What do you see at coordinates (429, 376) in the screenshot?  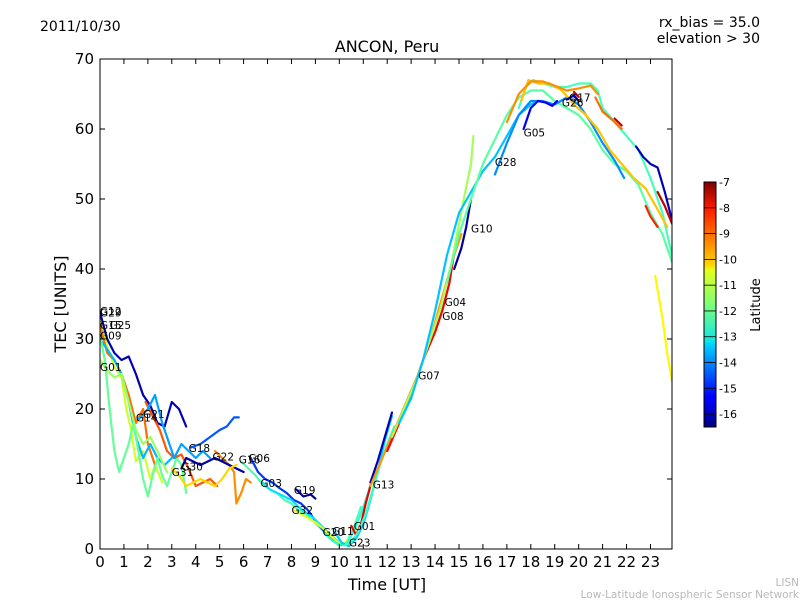 I see `sat-label-g07: G07` at bounding box center [429, 376].